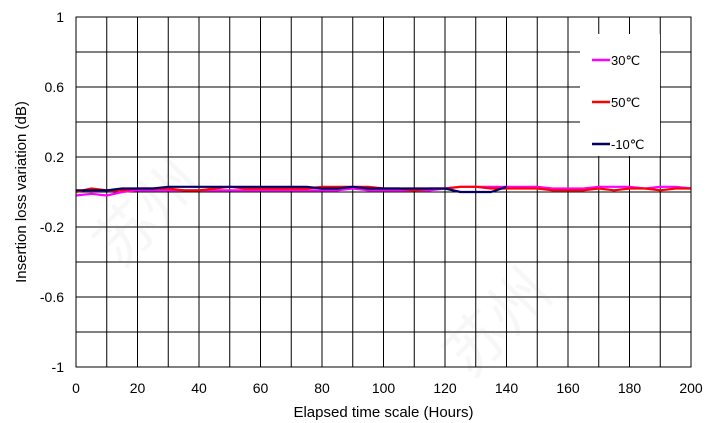 Image resolution: width=721 pixels, height=423 pixels. What do you see at coordinates (445, 388) in the screenshot?
I see `x-tick-label: 120` at bounding box center [445, 388].